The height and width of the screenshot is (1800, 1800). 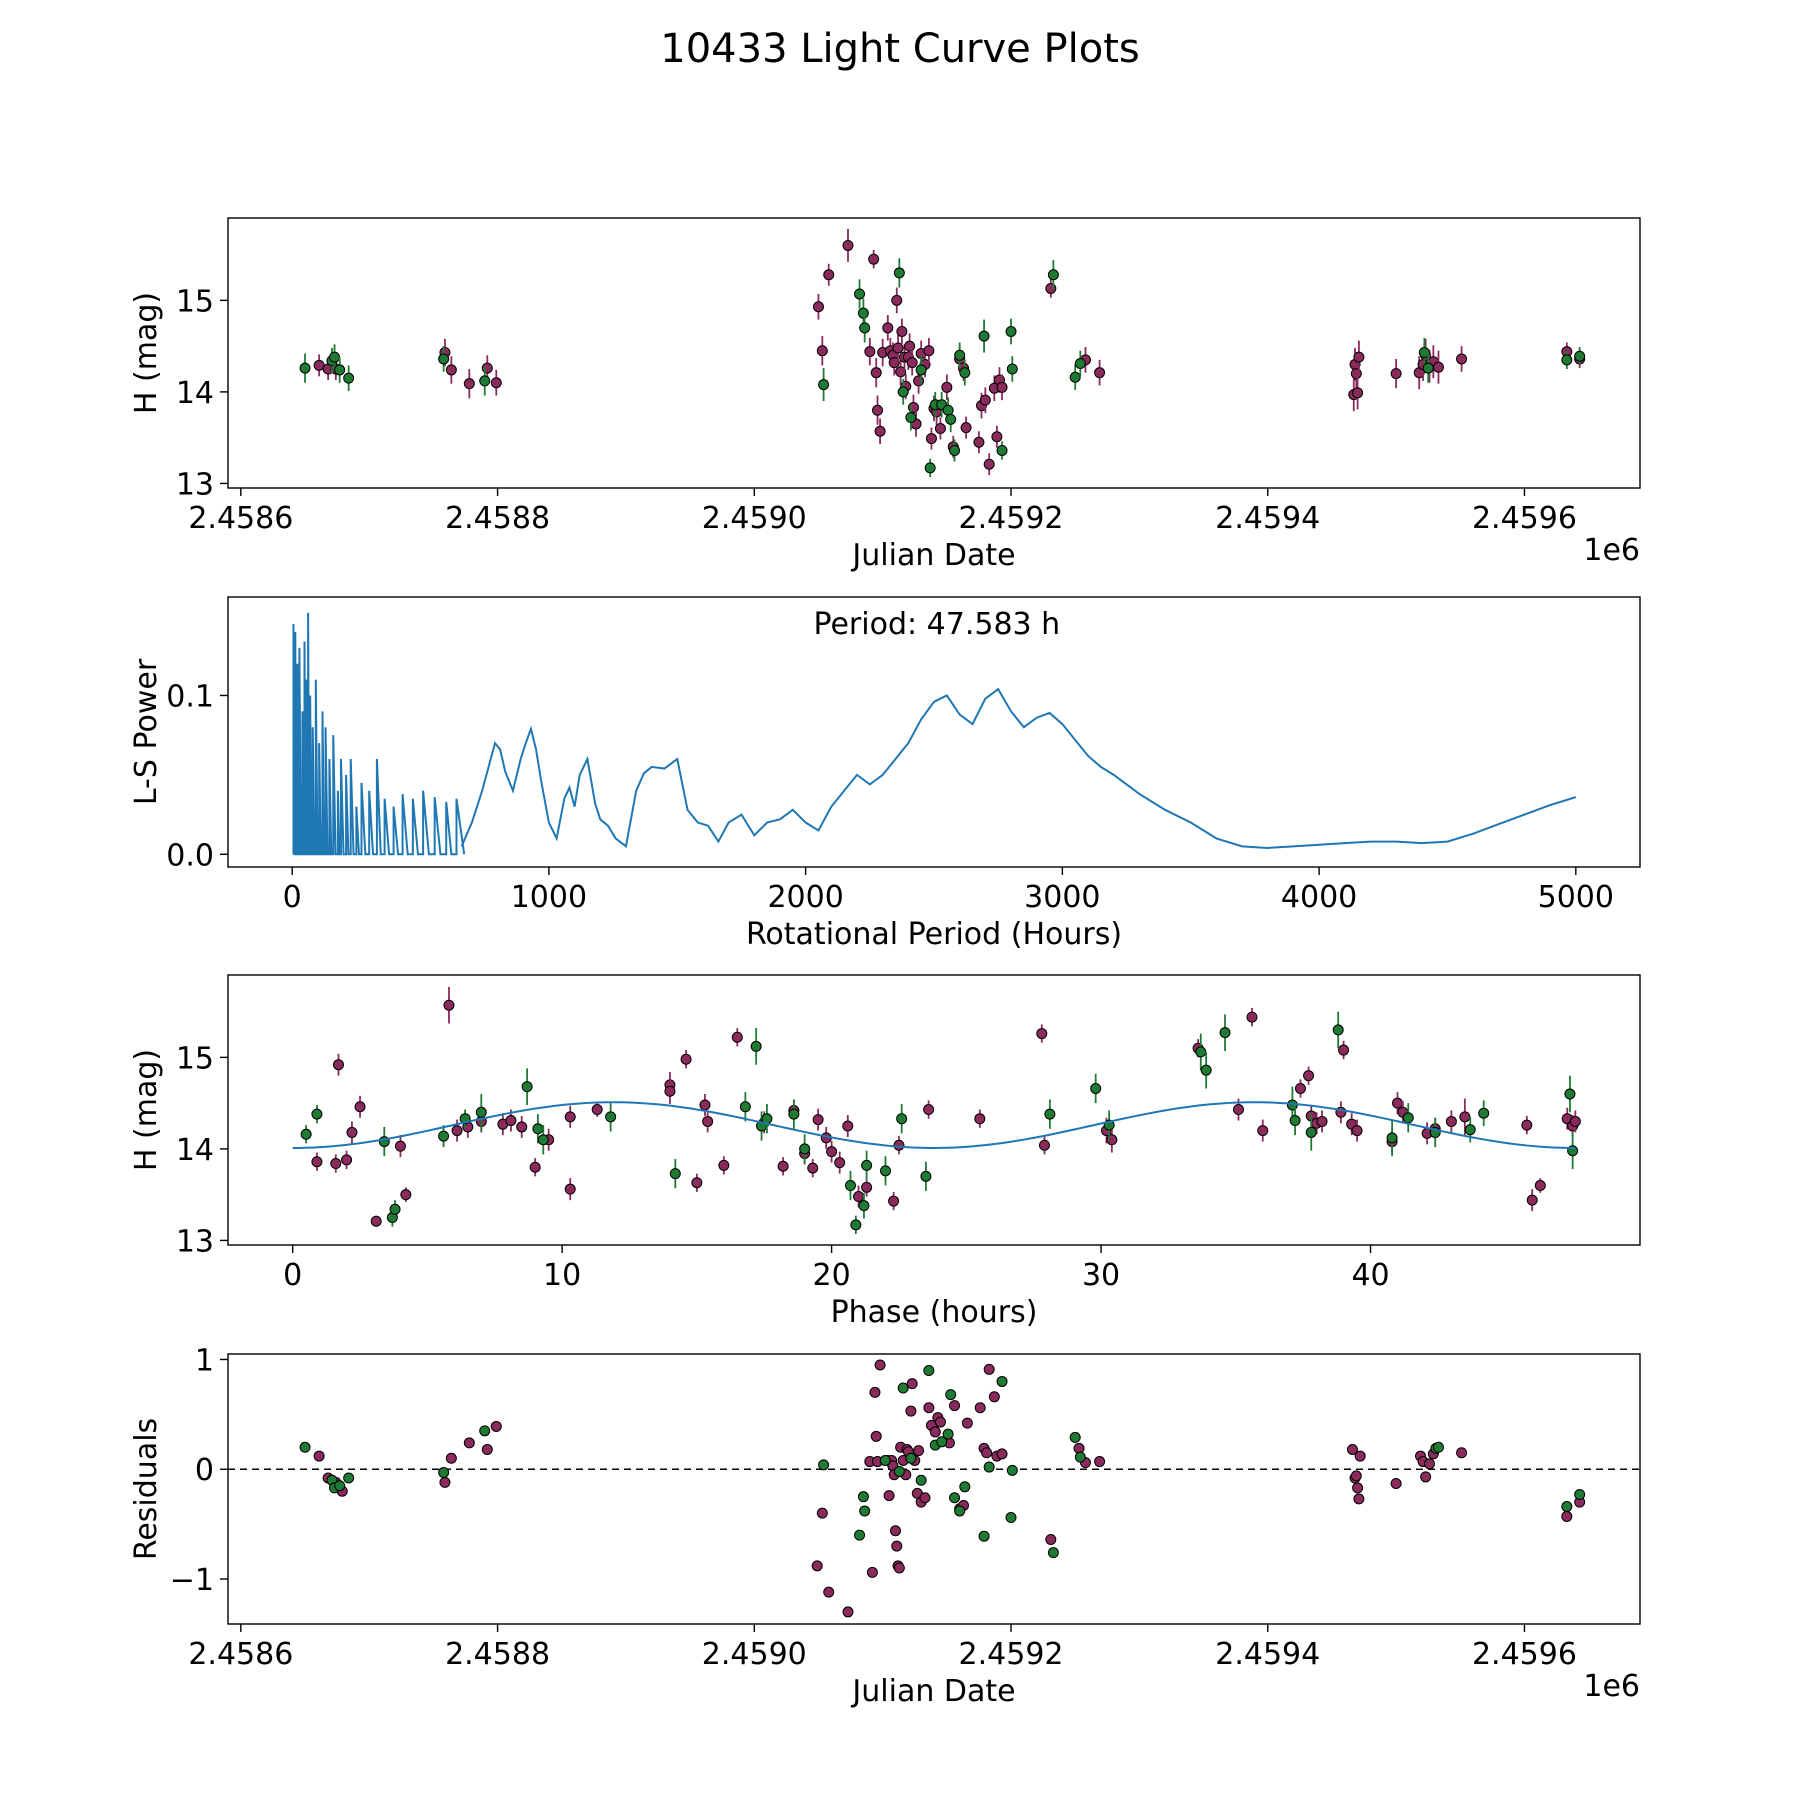 I want to click on x-tick-label: 2.4594, so click(x=1267, y=518).